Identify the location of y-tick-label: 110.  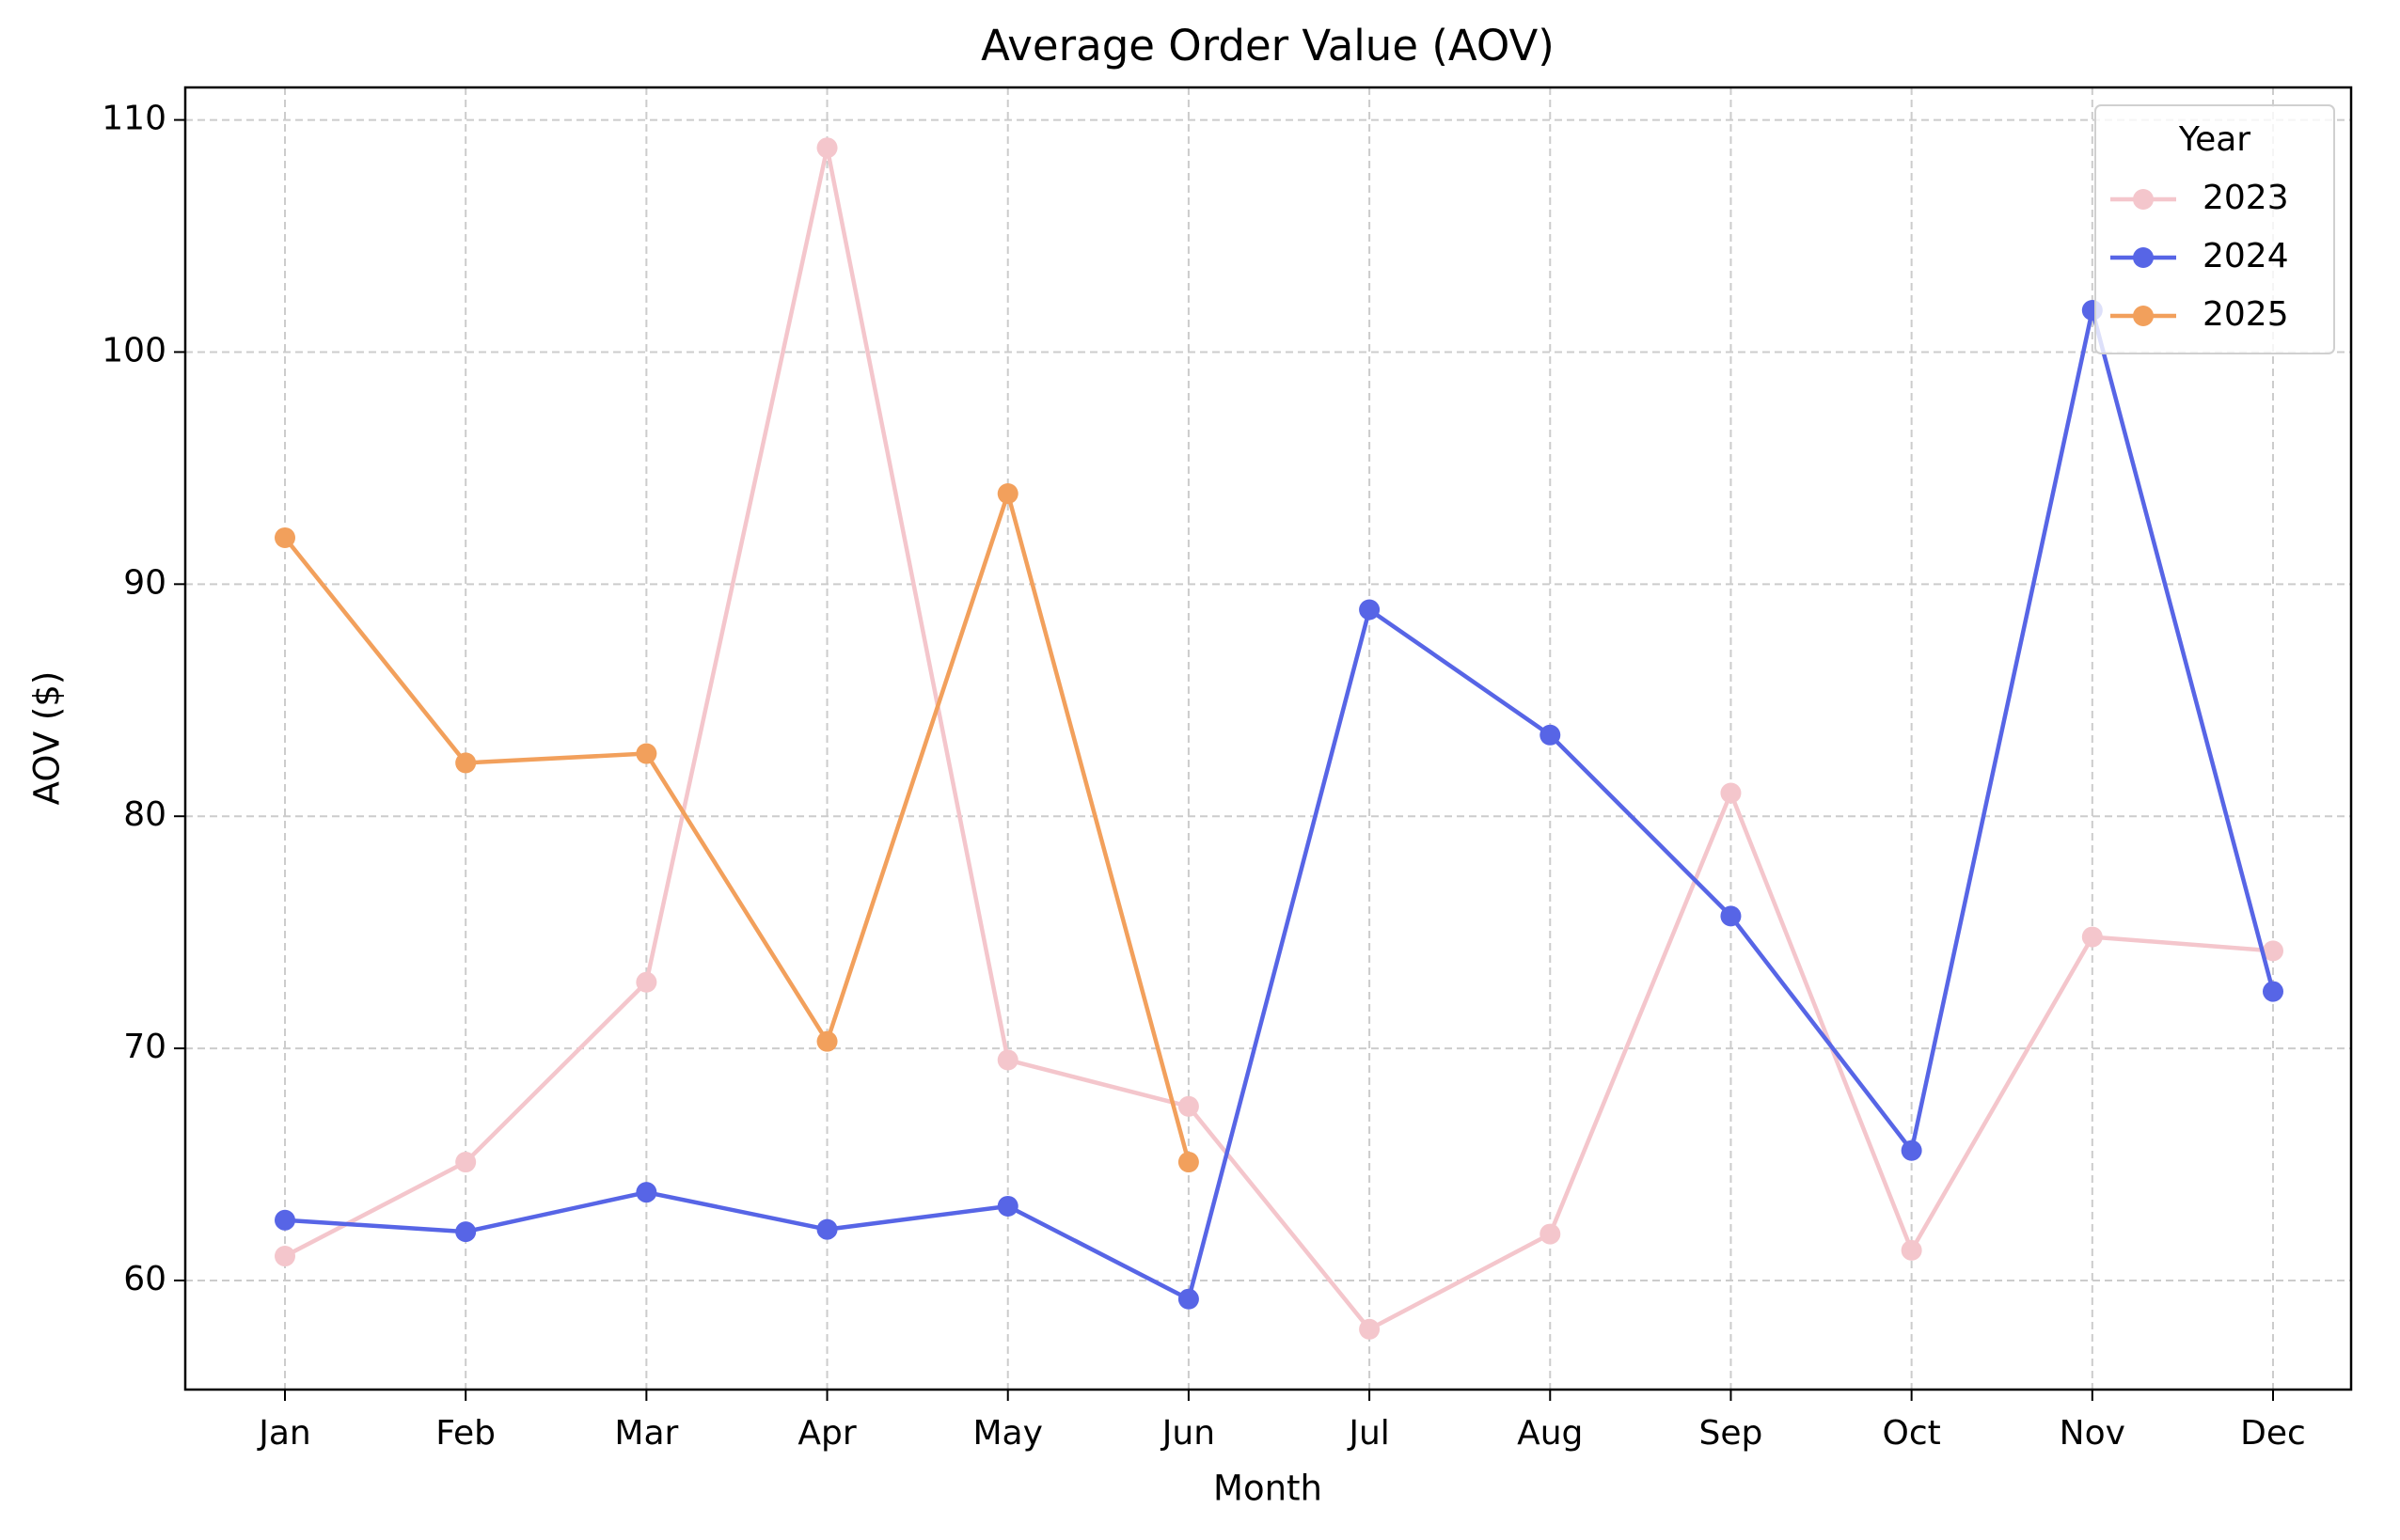
(134, 119).